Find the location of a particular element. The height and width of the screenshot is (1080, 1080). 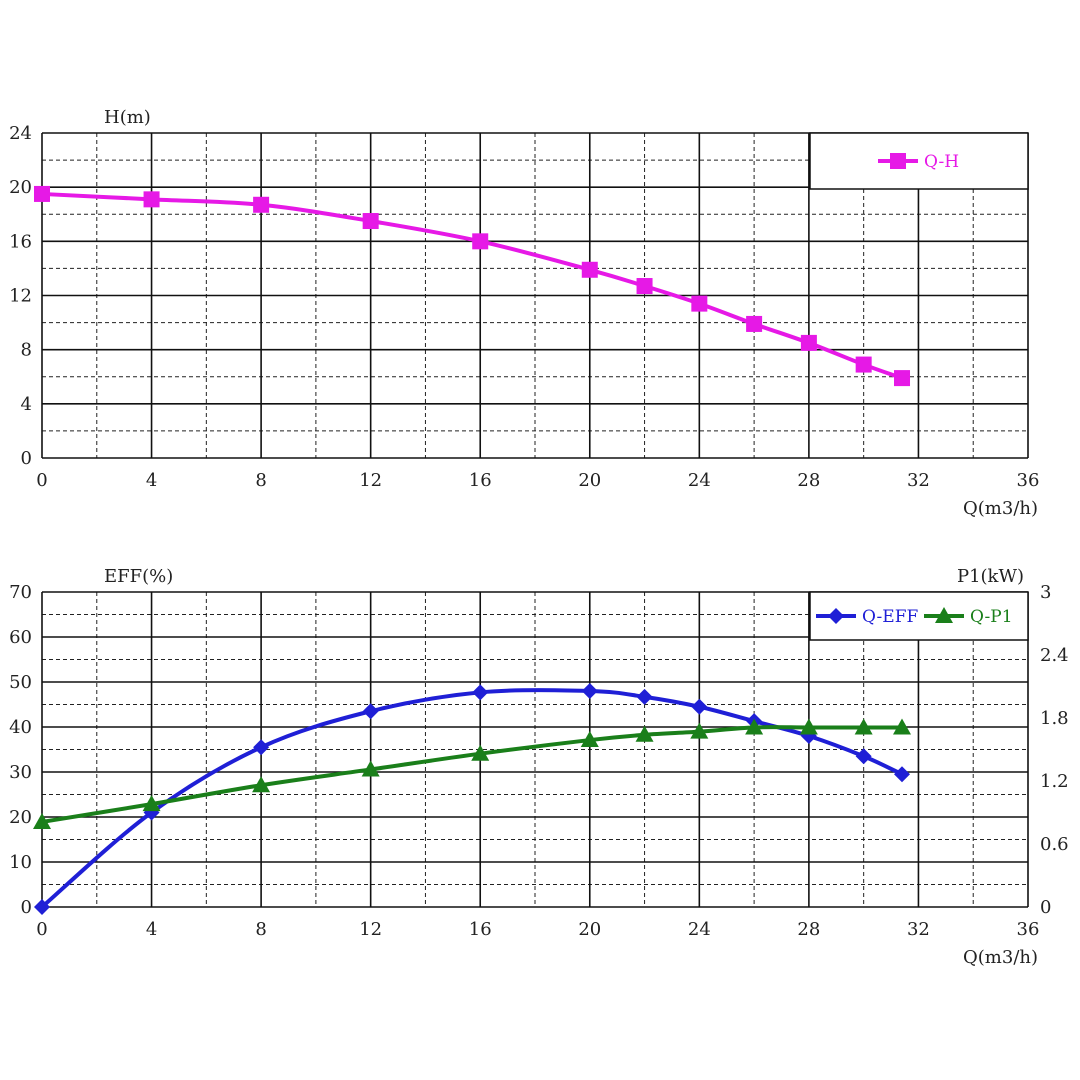

y-tick-label: 4 is located at coordinates (26, 404).